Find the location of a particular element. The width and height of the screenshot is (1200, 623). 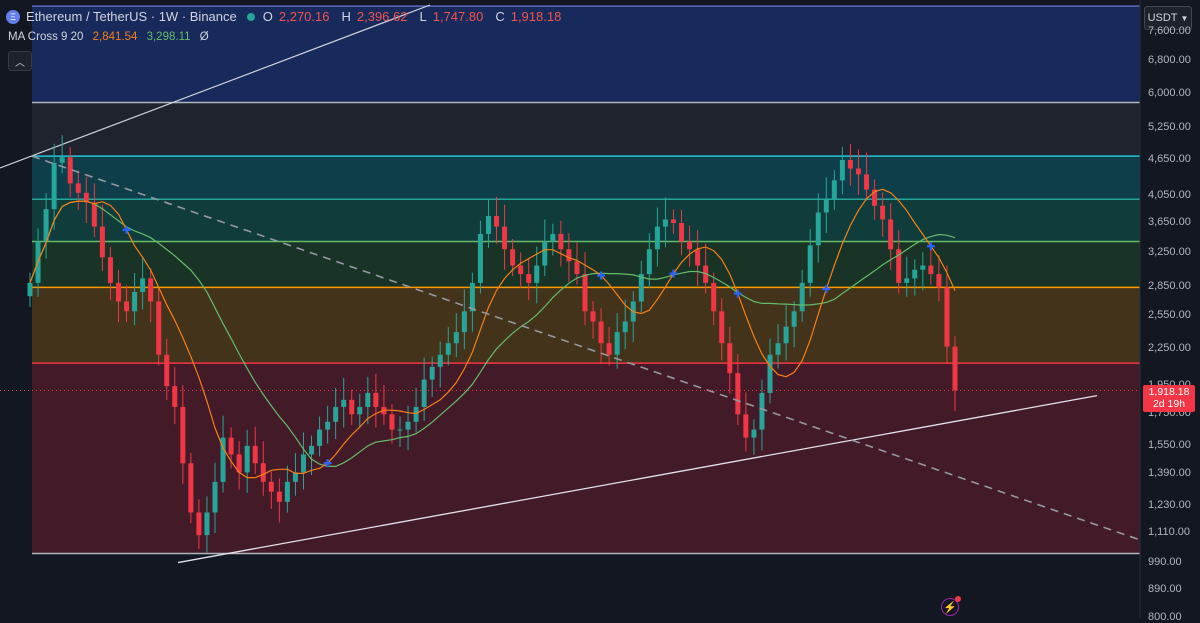

collapse-legend-button: ︿ is located at coordinates (20, 61).